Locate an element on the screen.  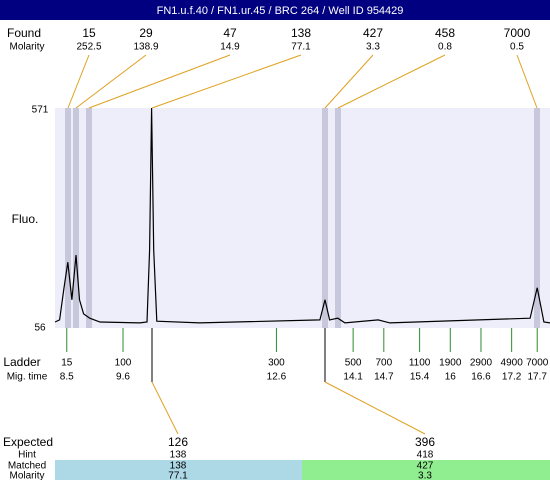
found-molarity-label: Molarity is located at coordinates (26, 47).